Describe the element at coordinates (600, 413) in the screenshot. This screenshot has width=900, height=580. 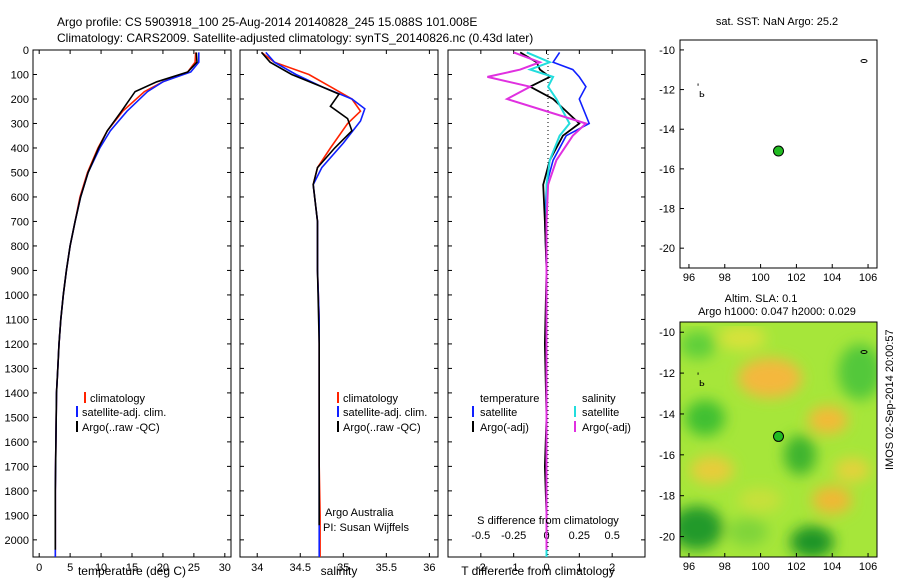
I see `legend-s-satellite: satellite` at that location.